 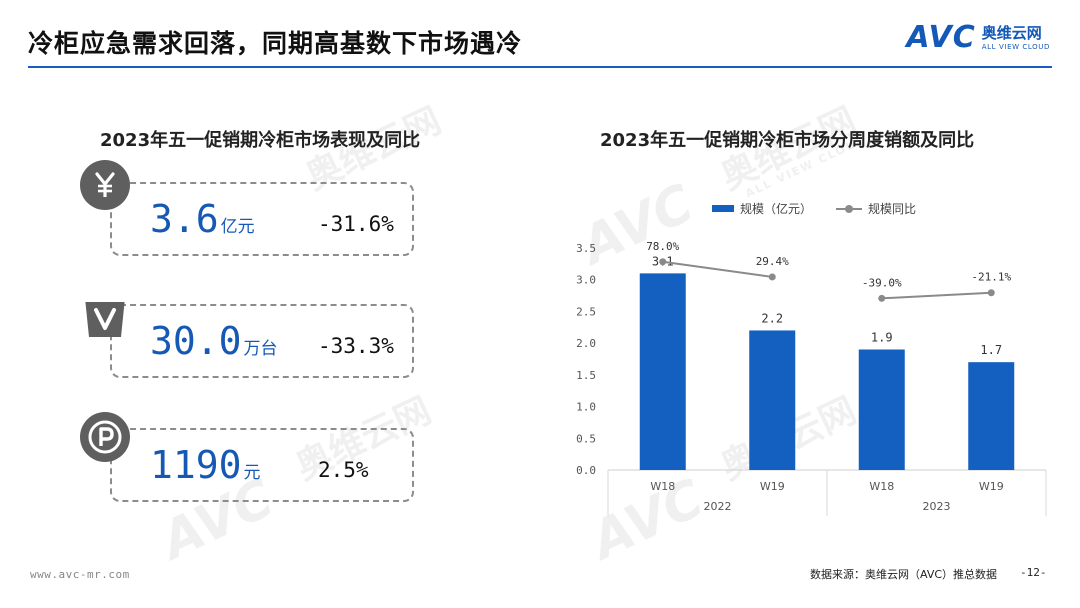 I want to click on kpi-unit: 万台, so click(x=260, y=349).